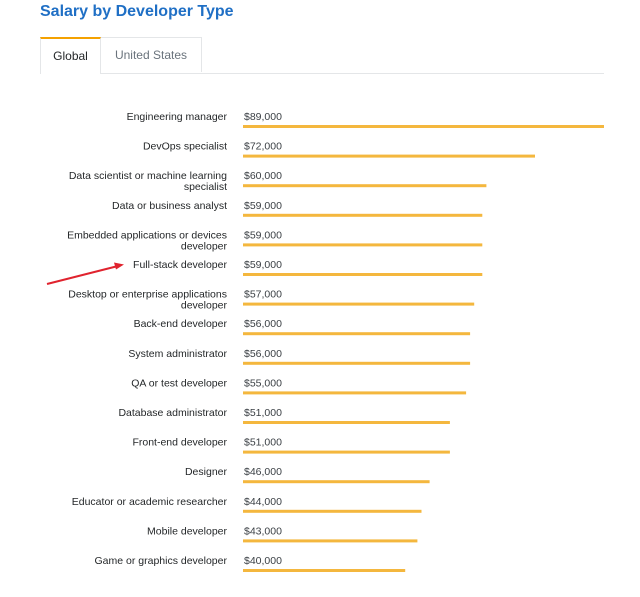 The image size is (640, 597). I want to click on value-label: $55,000, so click(263, 383).